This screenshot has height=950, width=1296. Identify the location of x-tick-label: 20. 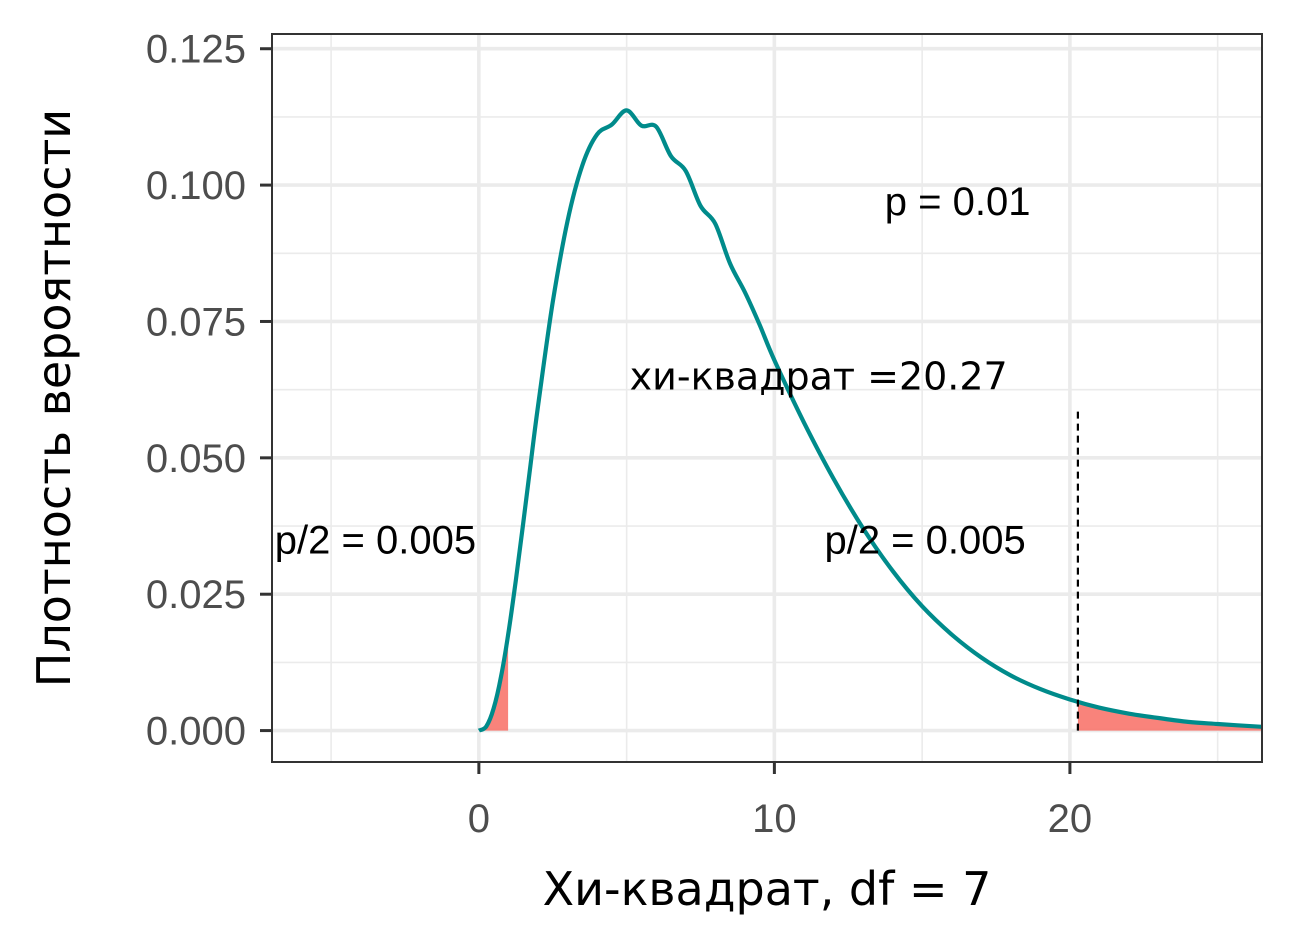
(1070, 819).